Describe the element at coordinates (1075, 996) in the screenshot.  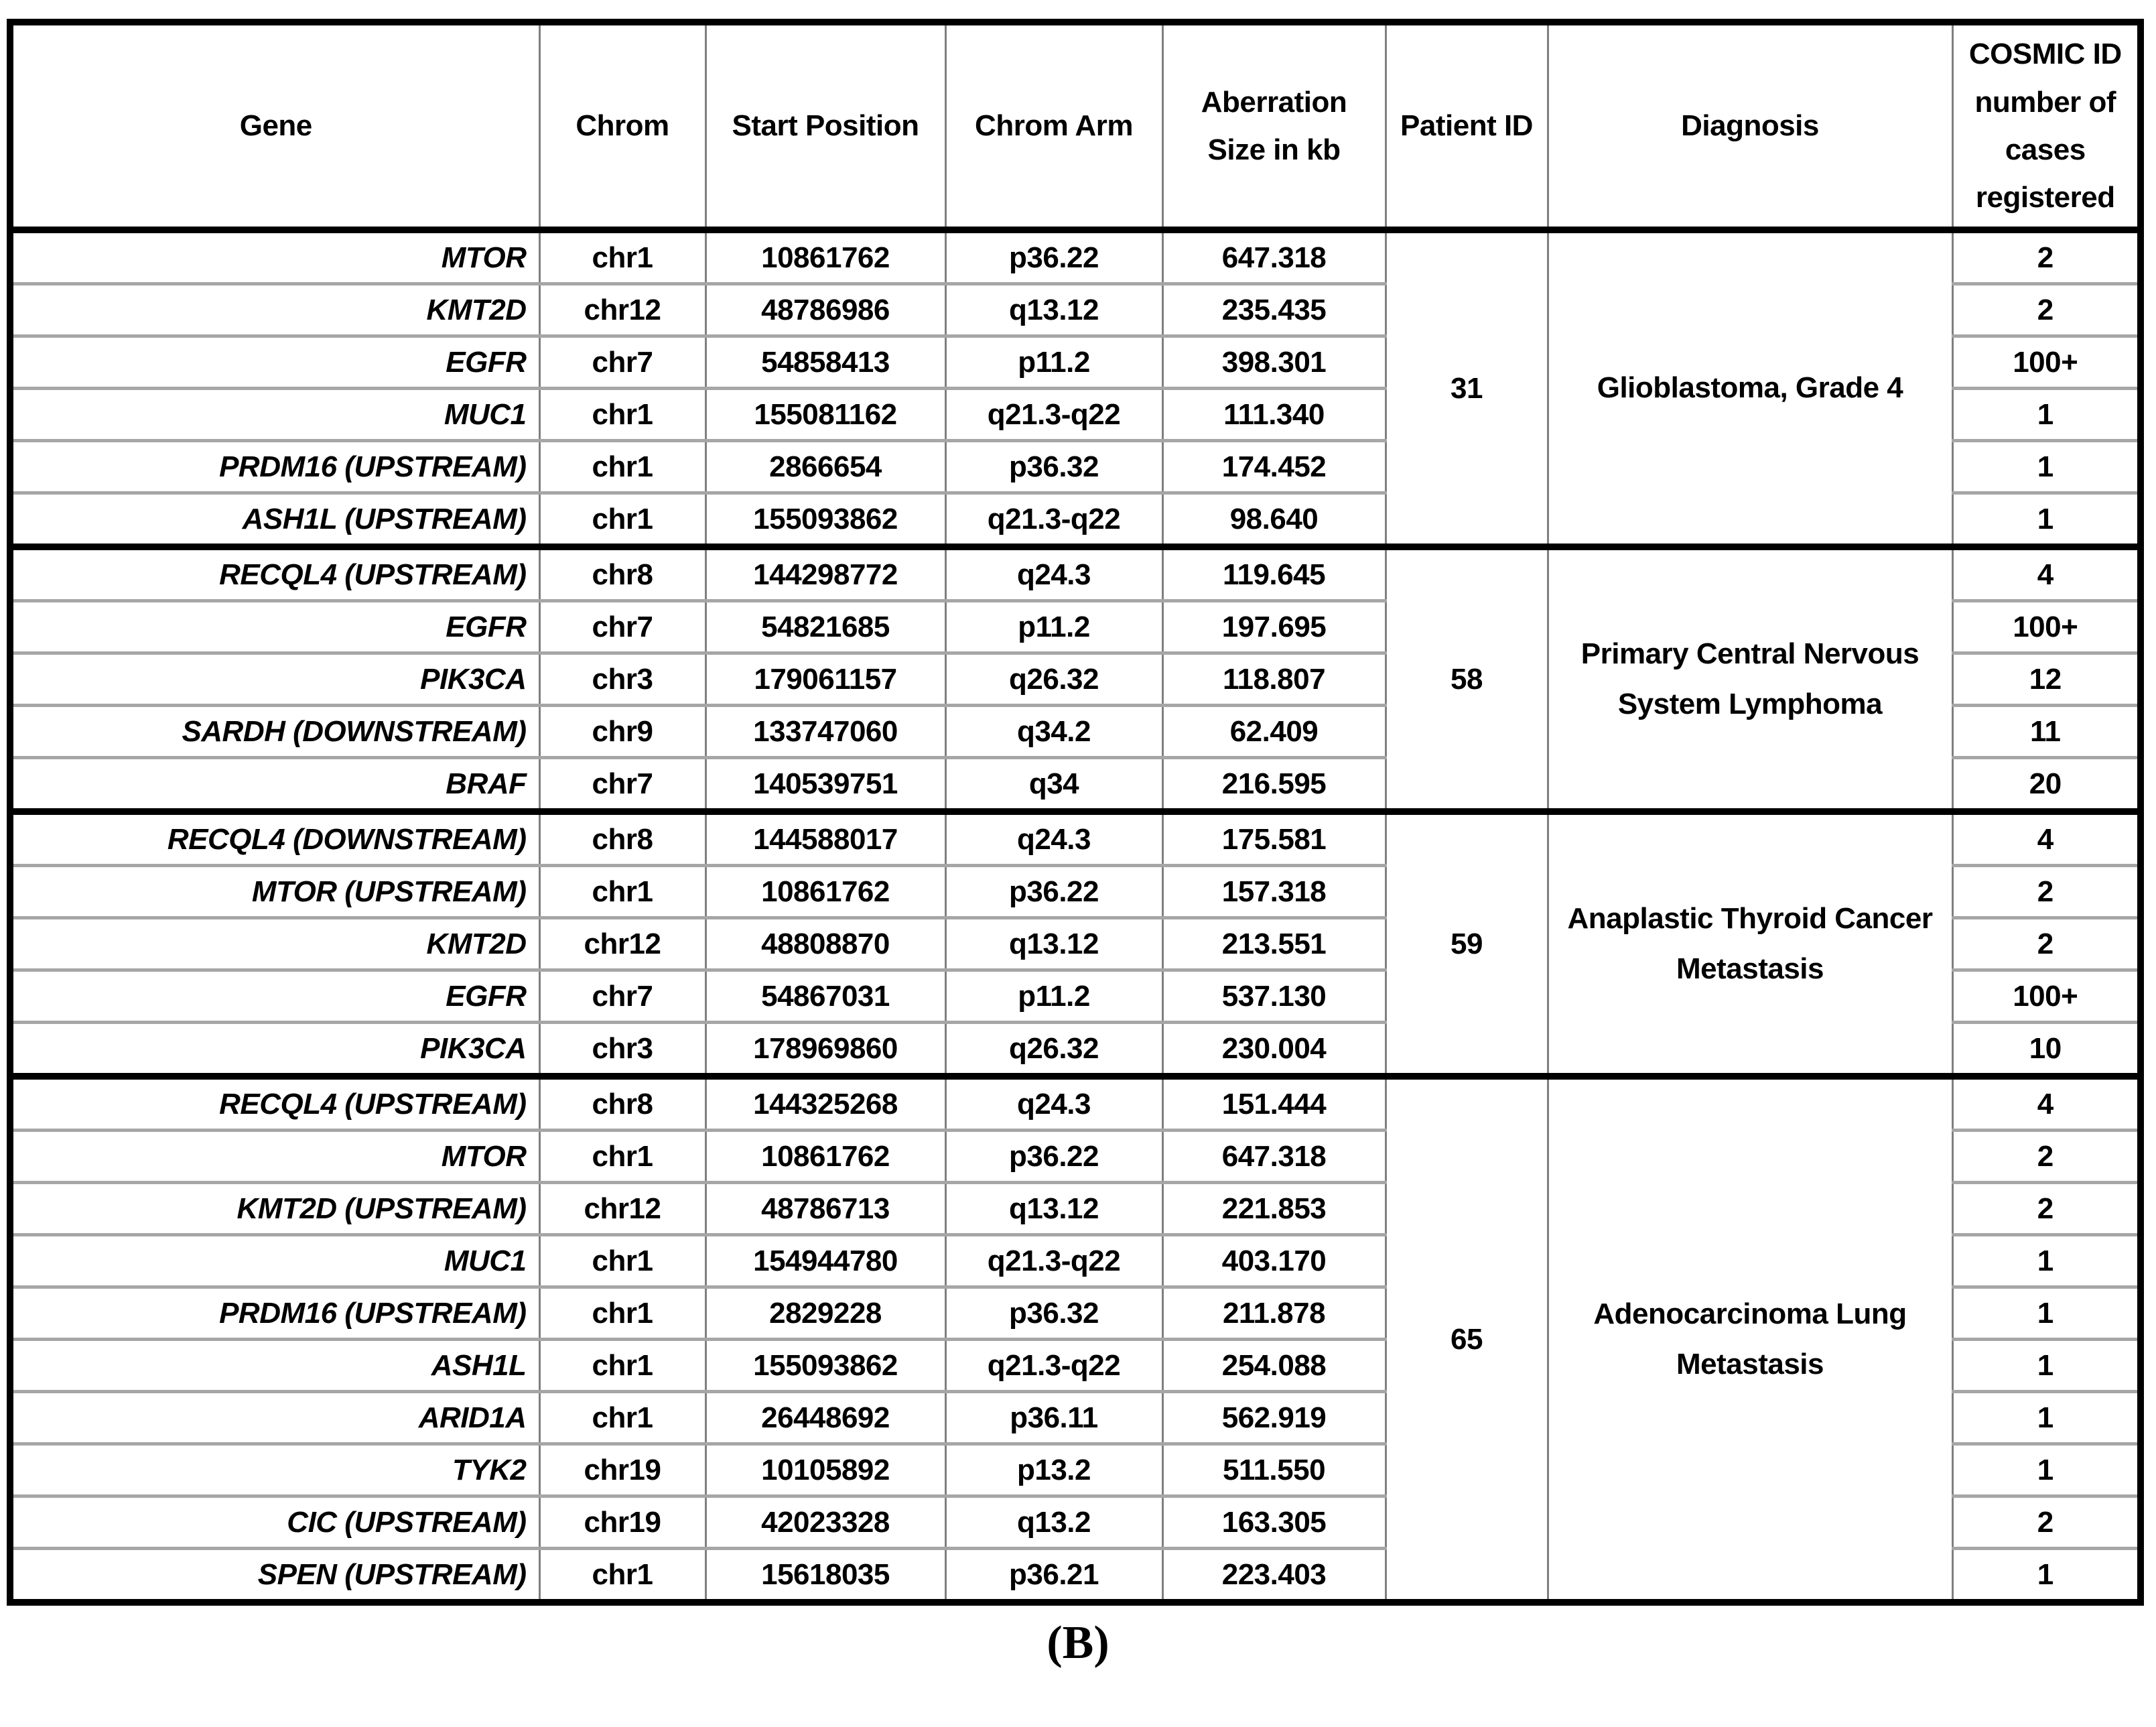
I see `table-row: EGFR chr7 54867031 p11.2 537.130 100+` at that location.